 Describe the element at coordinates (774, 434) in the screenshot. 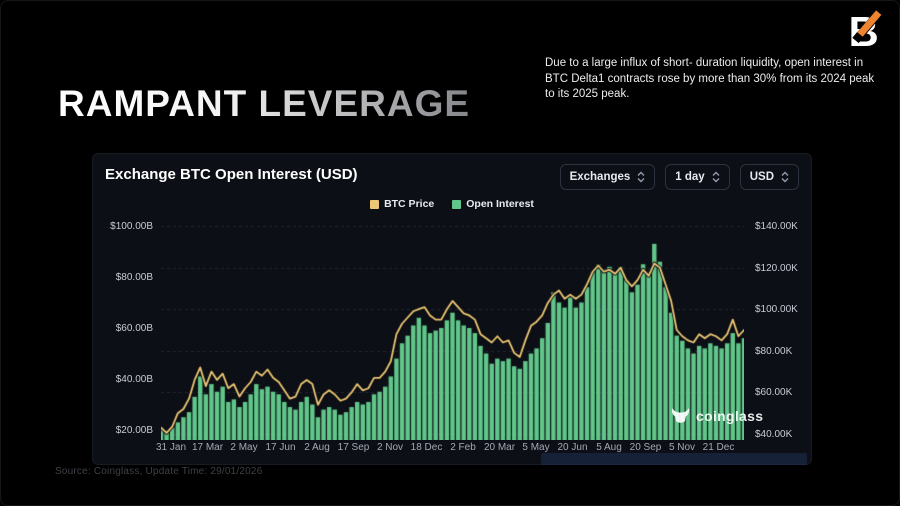

I see `y-axis-label-right: $40.00K` at that location.